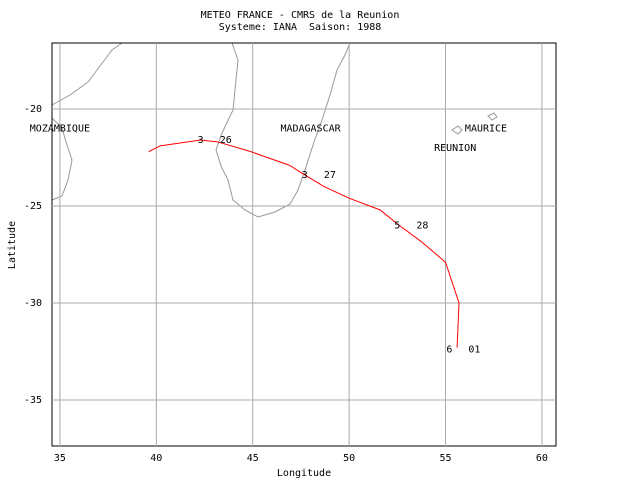 Image resolution: width=640 pixels, height=480 pixels. Describe the element at coordinates (60, 128) in the screenshot. I see `place-label: MOZAMBIQUE` at that location.